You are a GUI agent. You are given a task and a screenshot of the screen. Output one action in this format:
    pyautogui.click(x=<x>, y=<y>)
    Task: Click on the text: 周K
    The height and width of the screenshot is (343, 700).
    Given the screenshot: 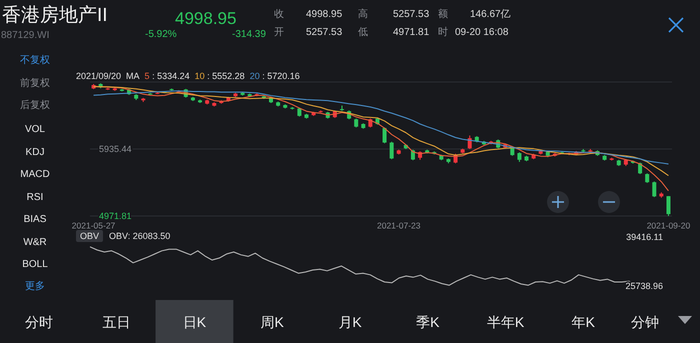 What is the action you would take?
    pyautogui.click(x=272, y=322)
    